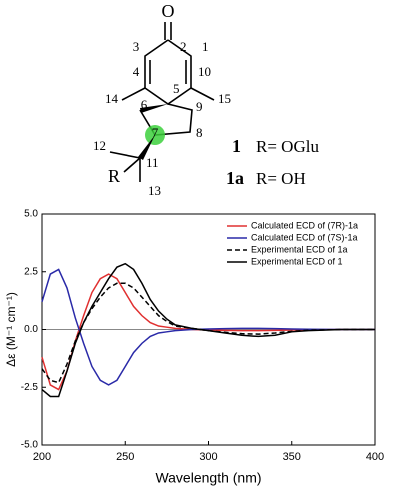 Image resolution: width=417 pixels, height=490 pixels. I want to click on atom-label: 6, so click(144, 104).